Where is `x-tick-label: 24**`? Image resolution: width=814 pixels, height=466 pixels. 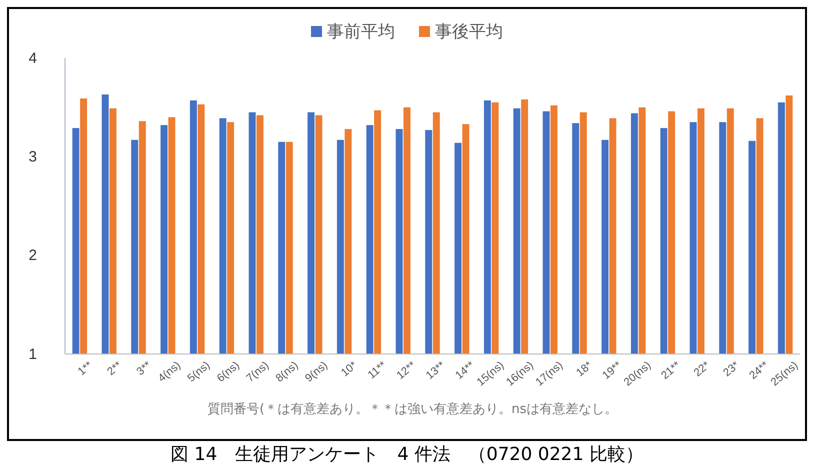 x-tick-label: 24** is located at coordinates (759, 370).